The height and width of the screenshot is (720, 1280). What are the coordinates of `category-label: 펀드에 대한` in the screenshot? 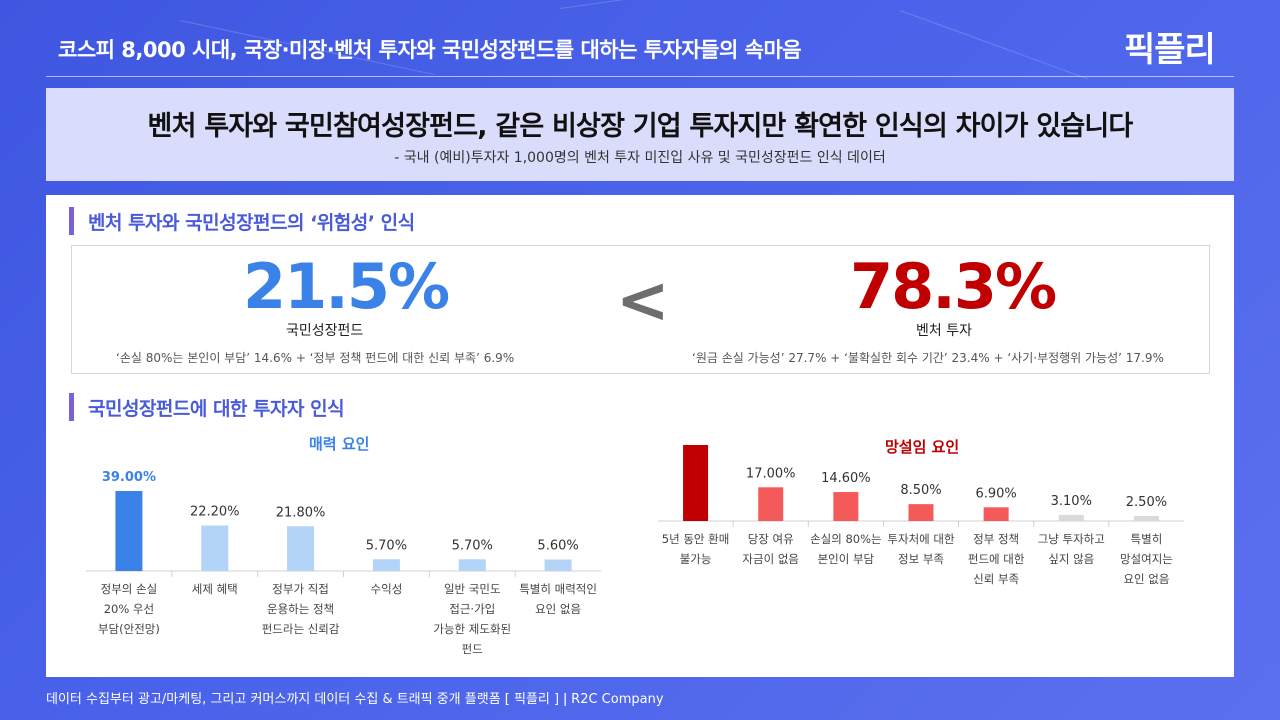 It's located at (996, 559).